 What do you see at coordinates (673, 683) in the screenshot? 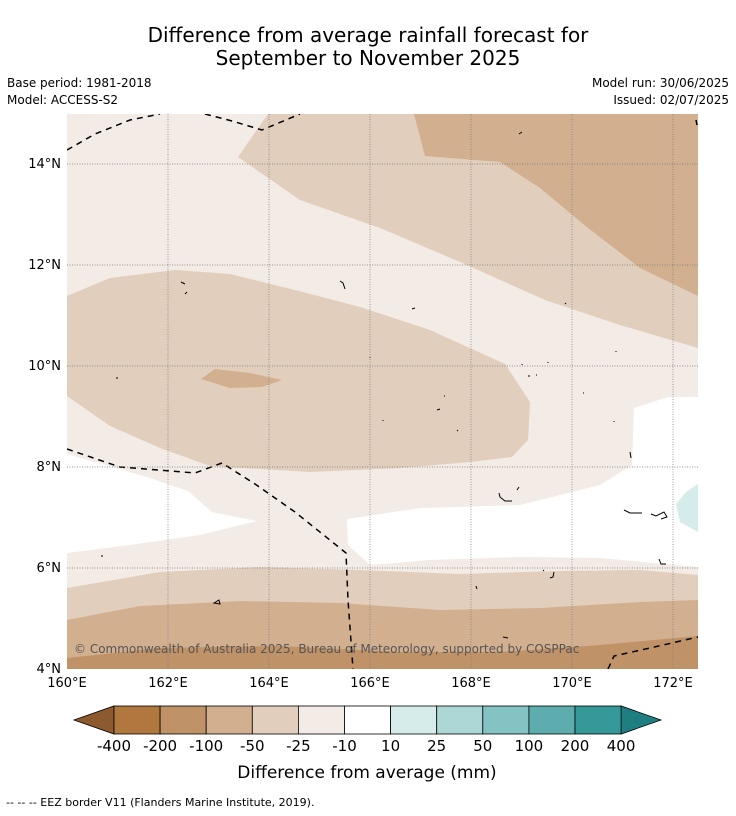
I see `x-tick-label: 172°E` at bounding box center [673, 683].